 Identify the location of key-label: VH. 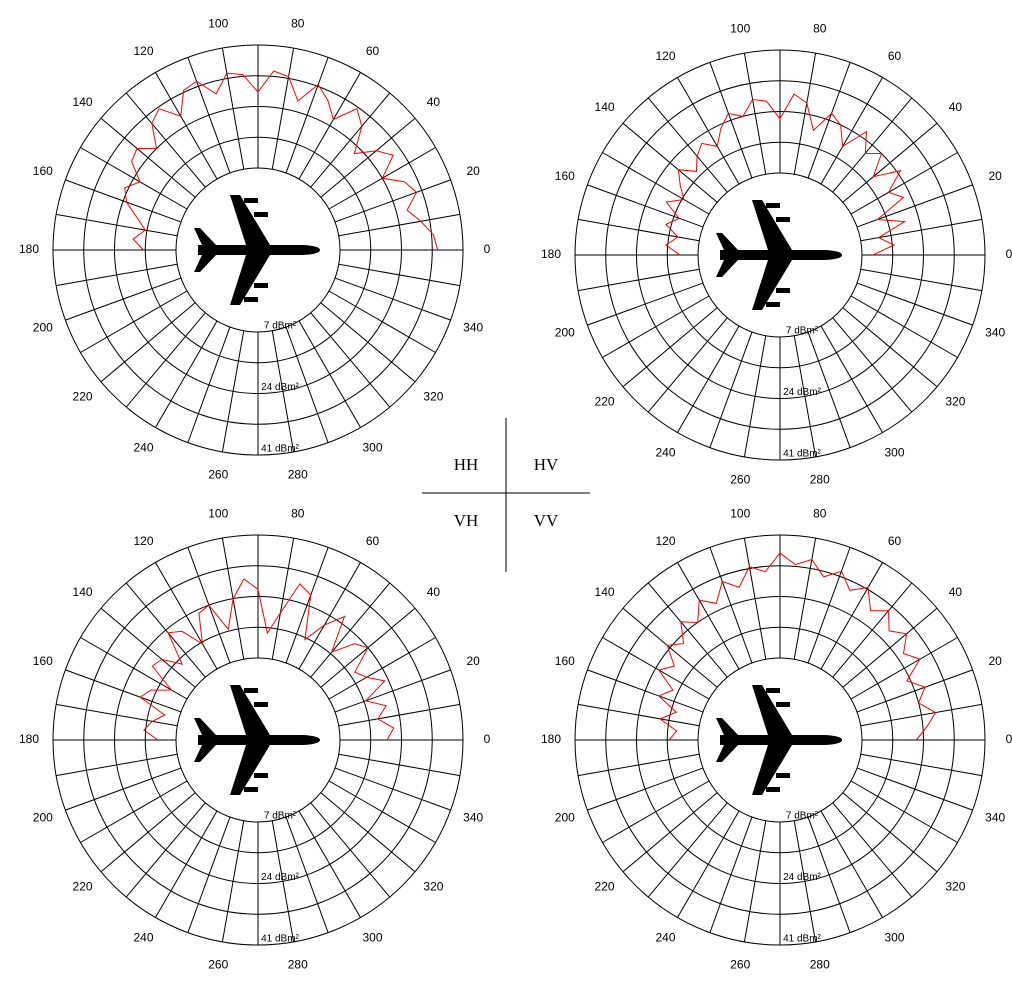
(466, 520).